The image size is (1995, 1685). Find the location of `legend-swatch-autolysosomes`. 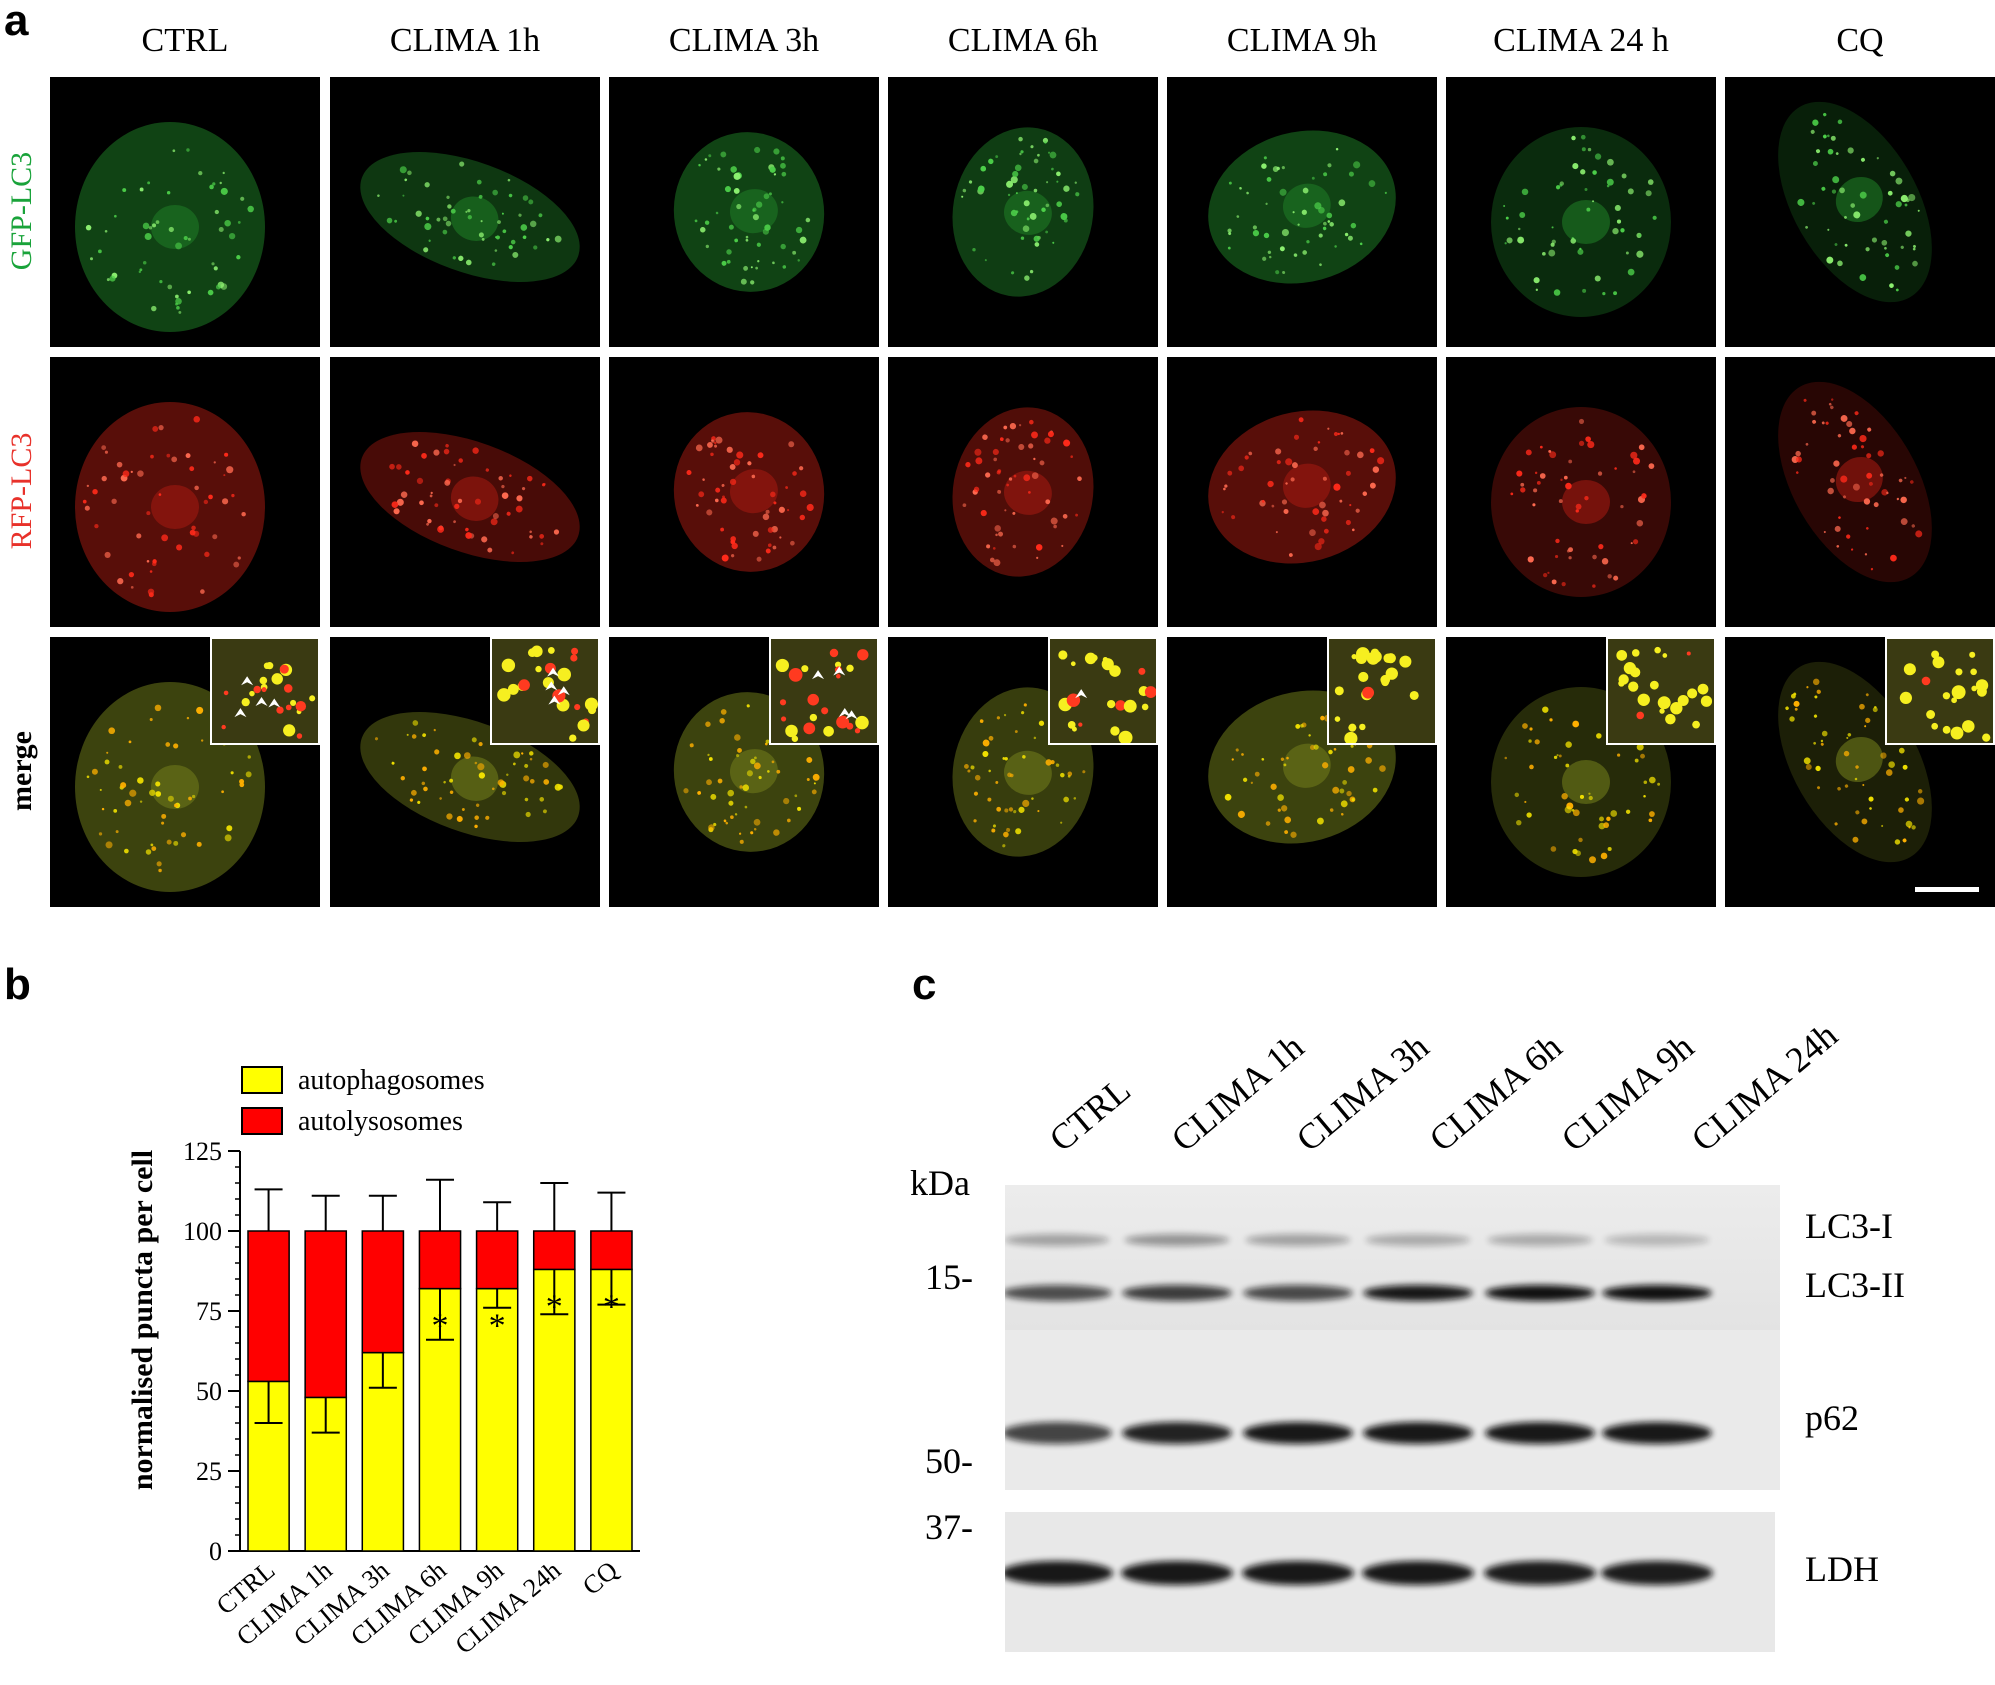

legend-swatch-autolysosomes is located at coordinates (262, 1121).